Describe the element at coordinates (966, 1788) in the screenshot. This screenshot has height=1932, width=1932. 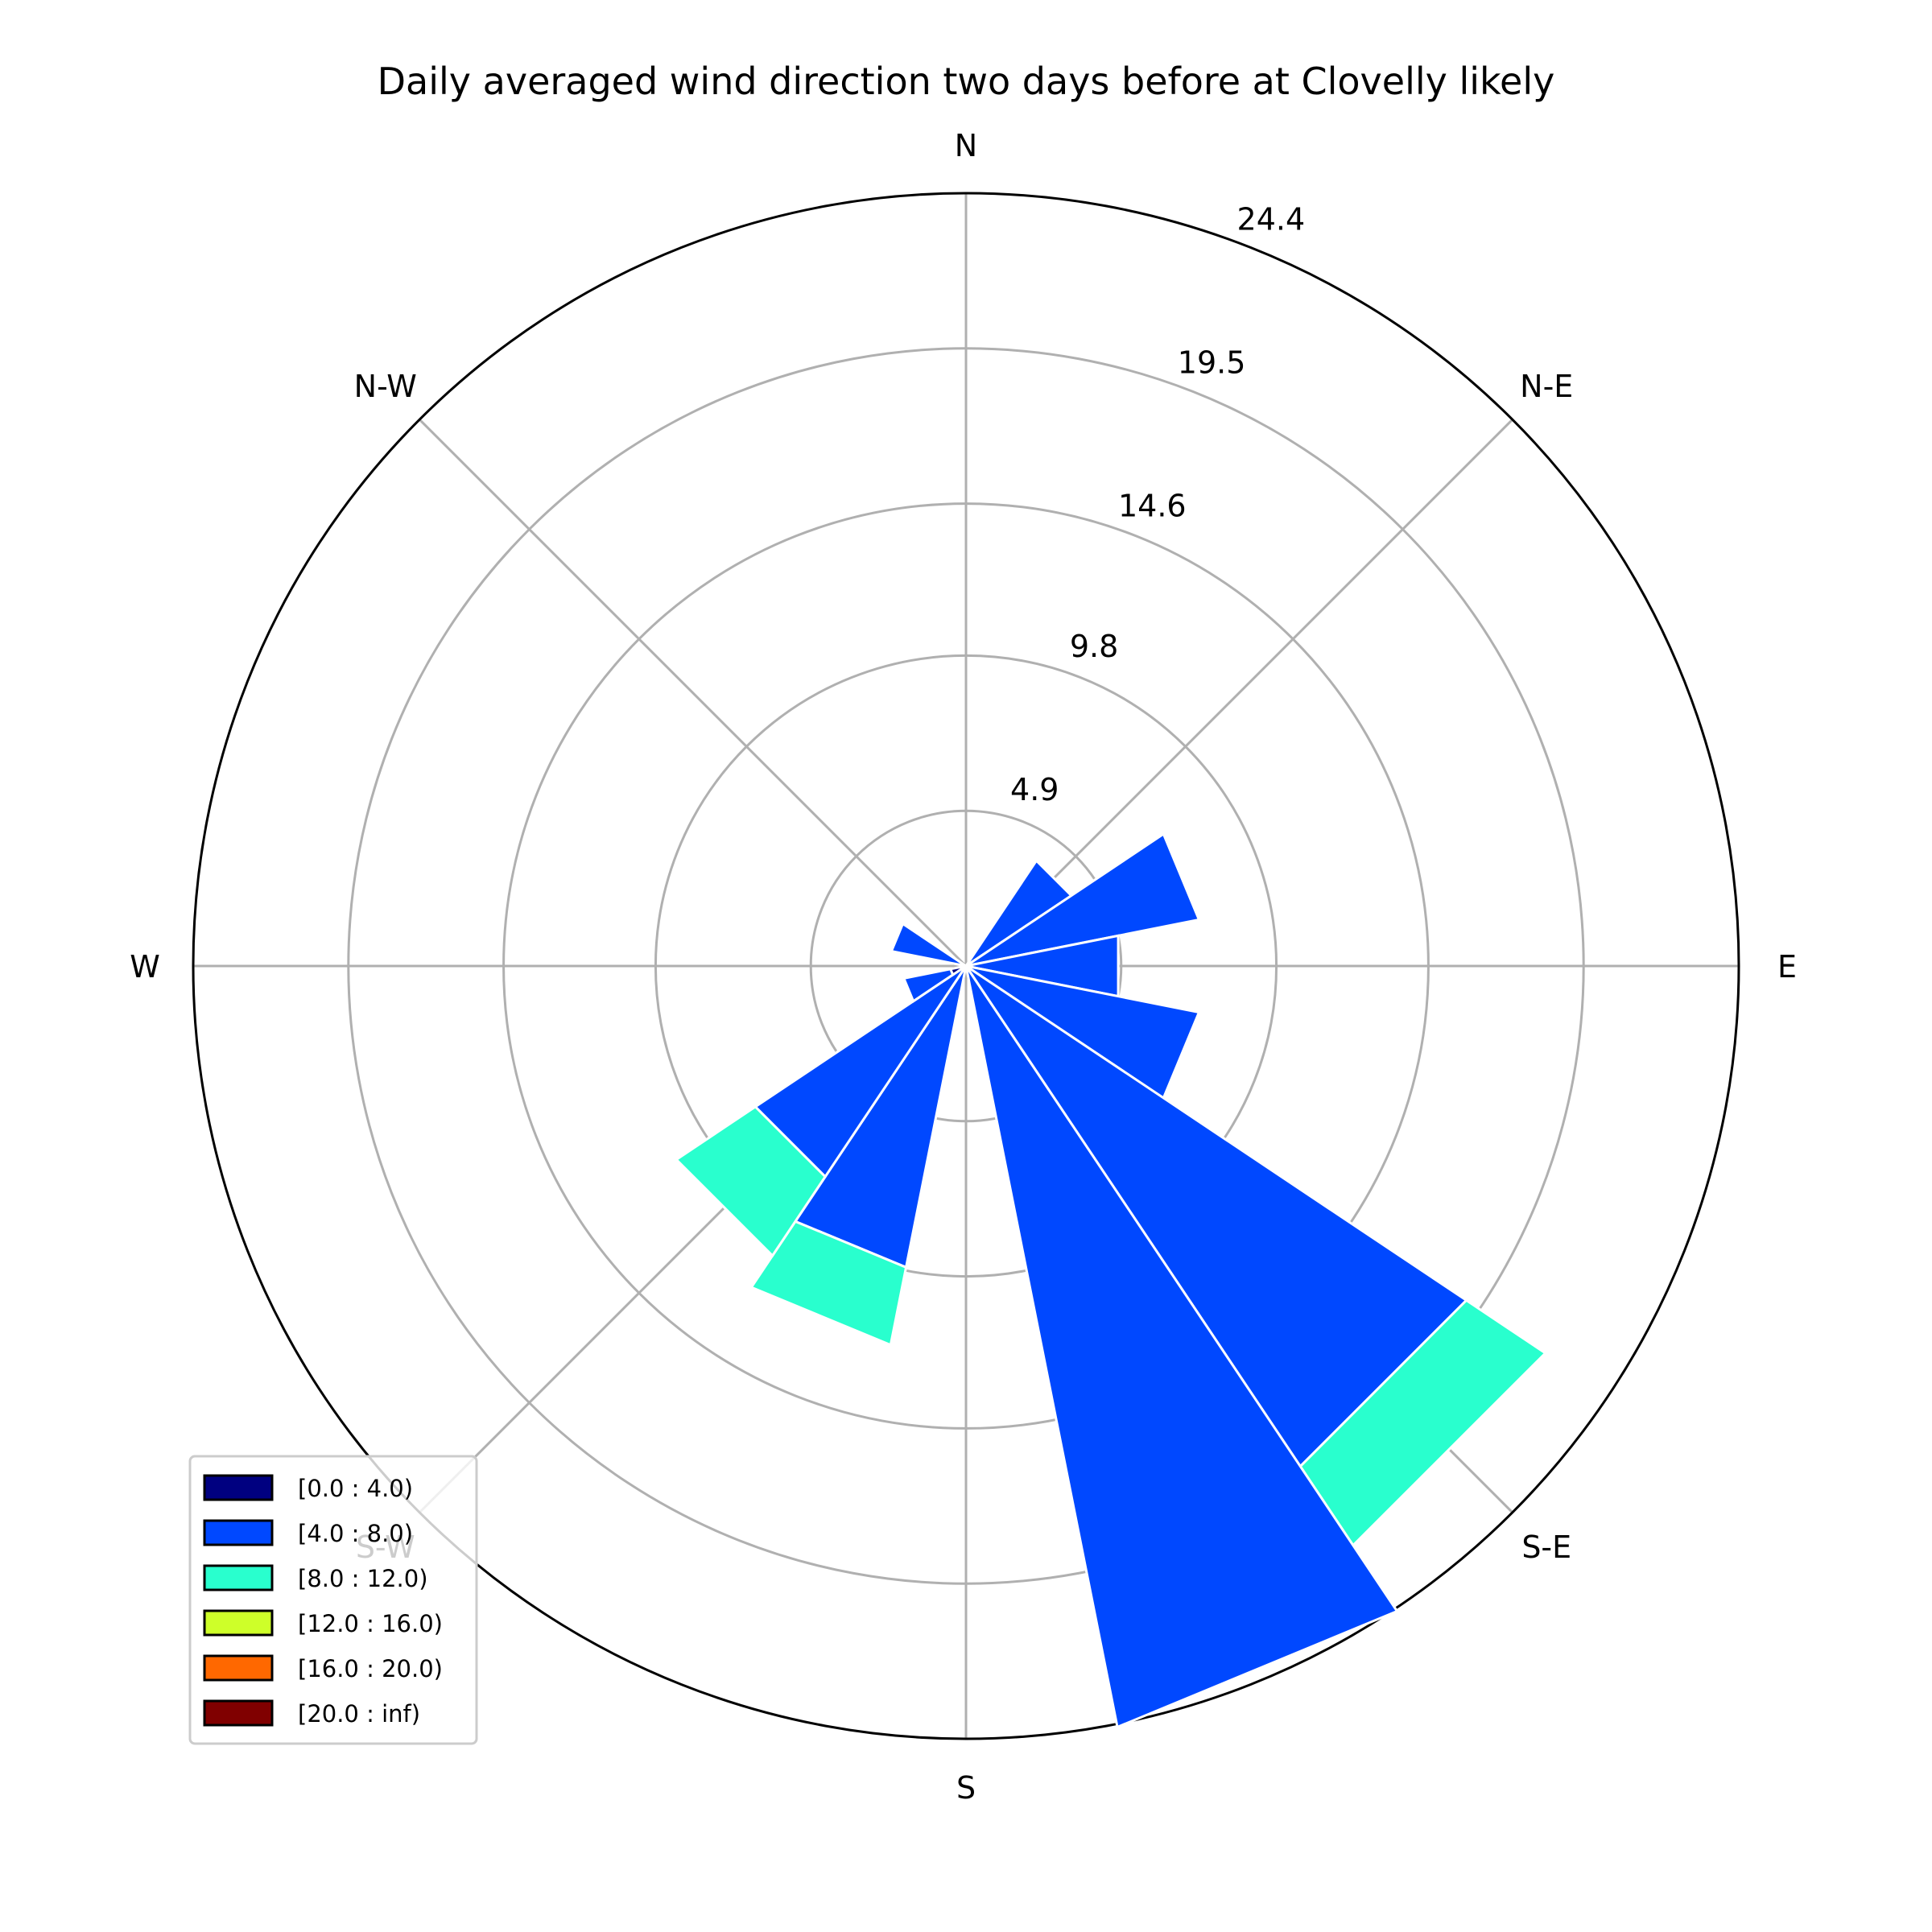
I see `direction-label: S` at that location.